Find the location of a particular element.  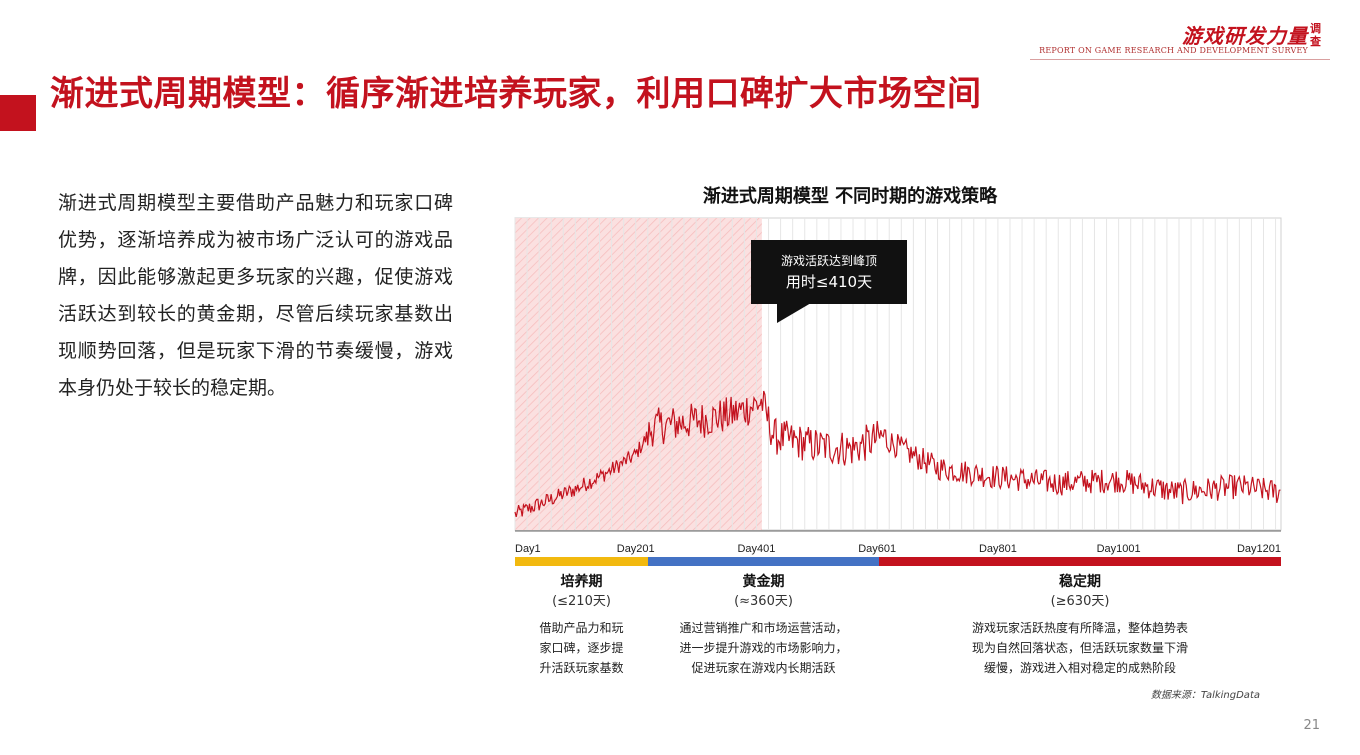

callout-line-1: 游戏活跃达到峰顶 is located at coordinates (828, 261).